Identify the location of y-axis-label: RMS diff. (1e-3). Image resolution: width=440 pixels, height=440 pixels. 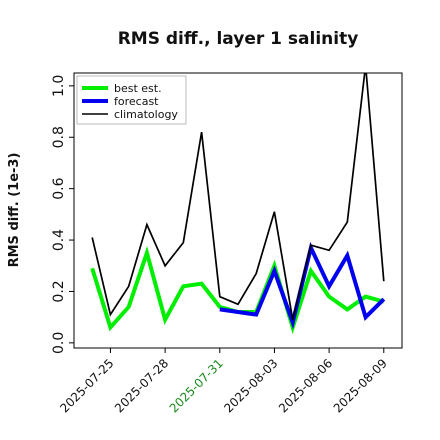
(14, 210).